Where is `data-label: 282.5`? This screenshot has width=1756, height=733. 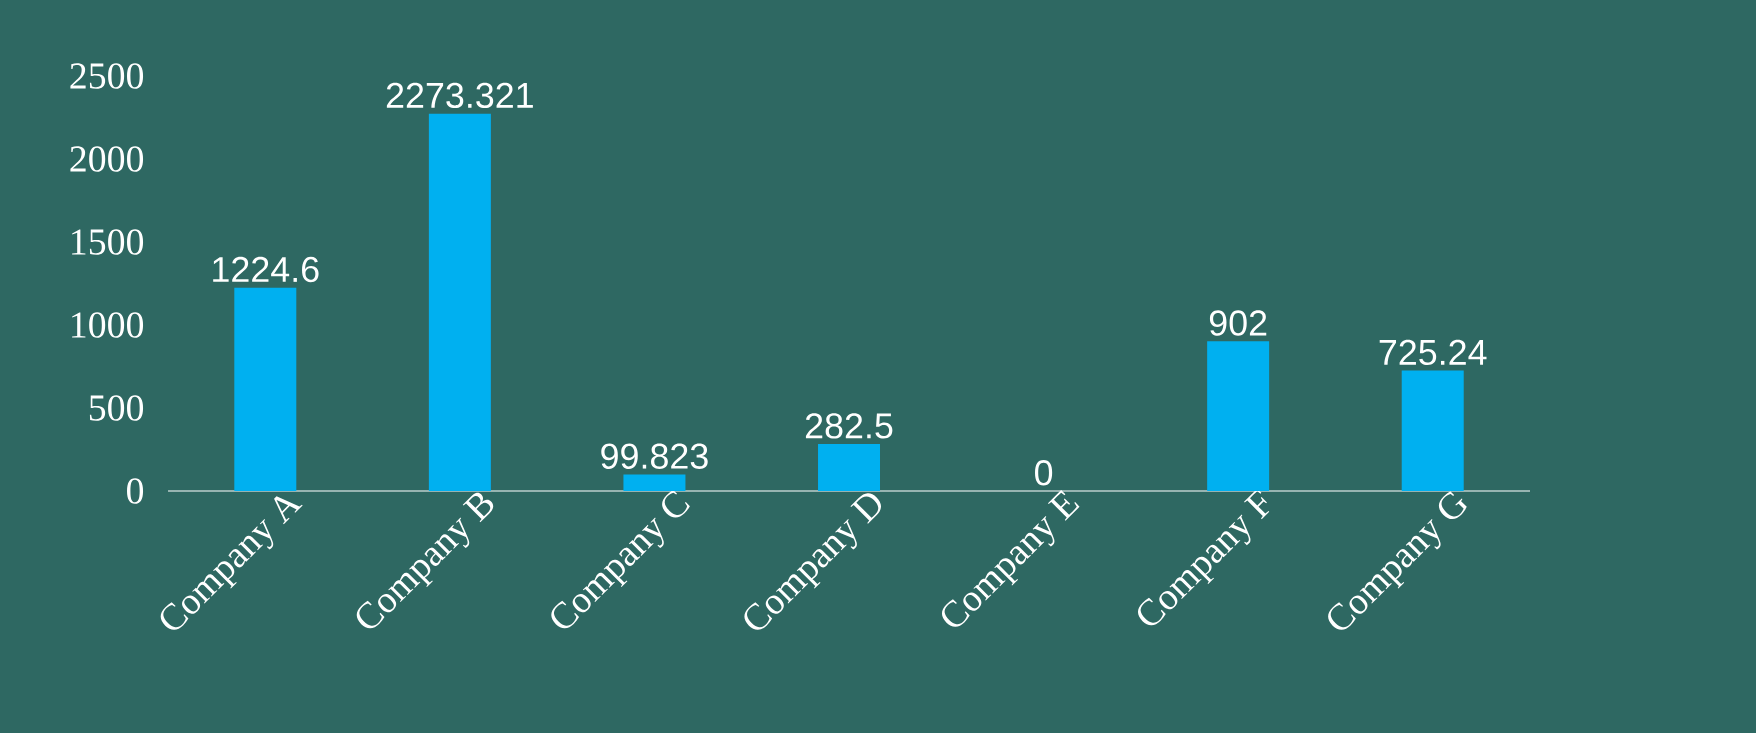 data-label: 282.5 is located at coordinates (849, 426).